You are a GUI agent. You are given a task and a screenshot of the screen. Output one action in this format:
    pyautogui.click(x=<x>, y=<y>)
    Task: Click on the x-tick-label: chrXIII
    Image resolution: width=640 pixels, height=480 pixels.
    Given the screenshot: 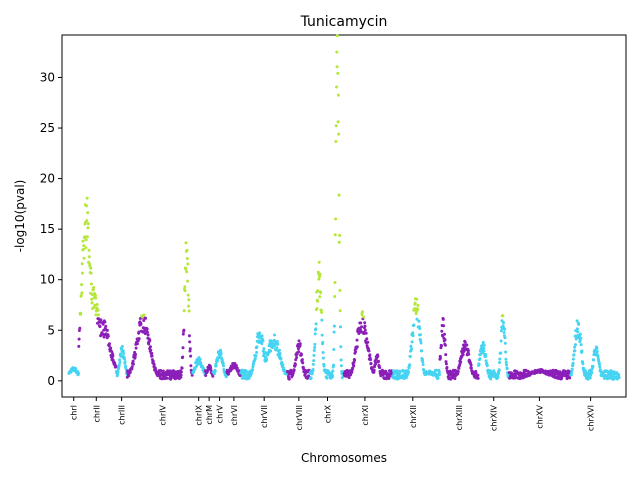 What is the action you would take?
    pyautogui.click(x=459, y=417)
    